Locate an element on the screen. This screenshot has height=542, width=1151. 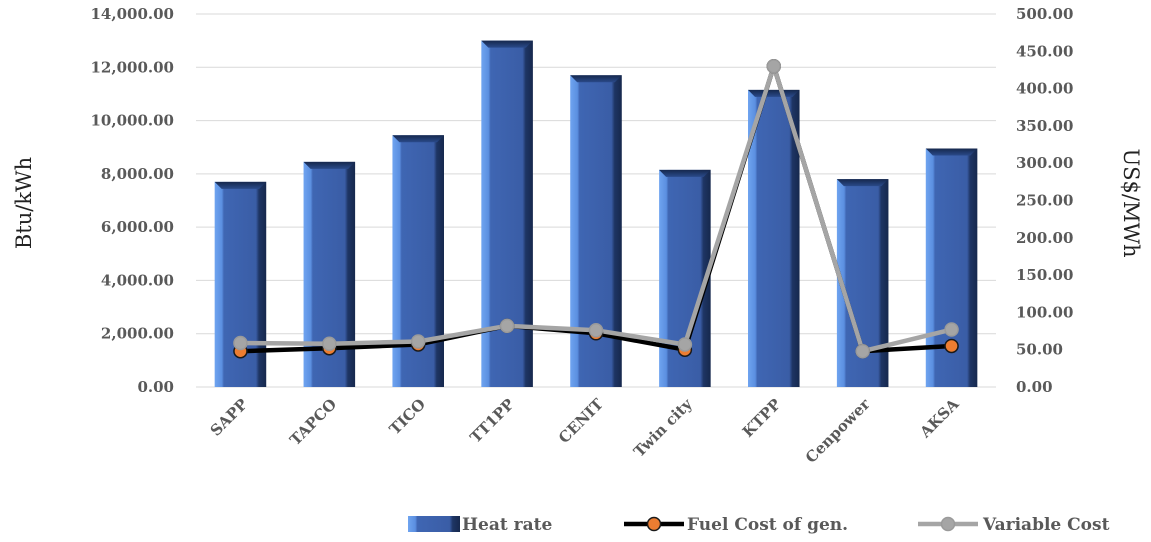
right-tick-label: 300.00 is located at coordinates (1044, 163).